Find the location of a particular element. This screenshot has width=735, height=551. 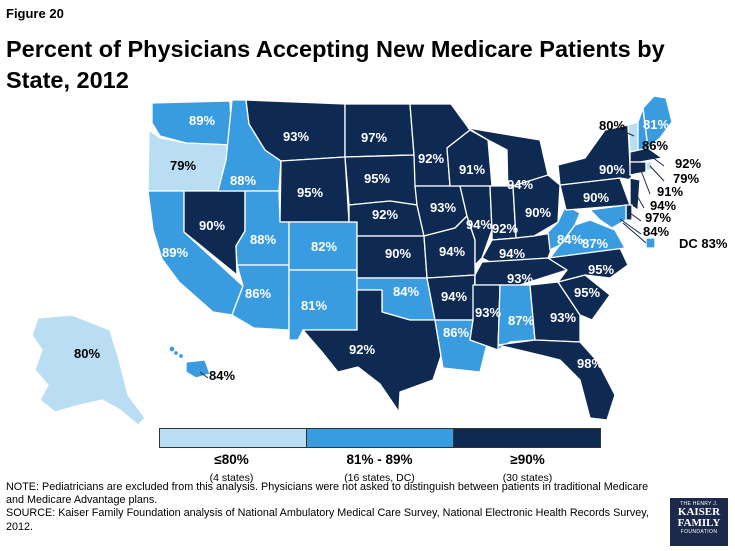

state-shape-fl is located at coordinates (556, 380).